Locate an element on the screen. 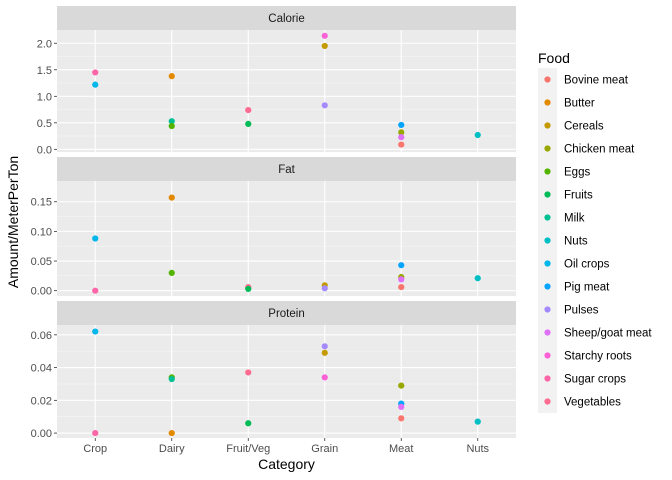 The width and height of the screenshot is (672, 480). legend-label: Cereals is located at coordinates (584, 127).